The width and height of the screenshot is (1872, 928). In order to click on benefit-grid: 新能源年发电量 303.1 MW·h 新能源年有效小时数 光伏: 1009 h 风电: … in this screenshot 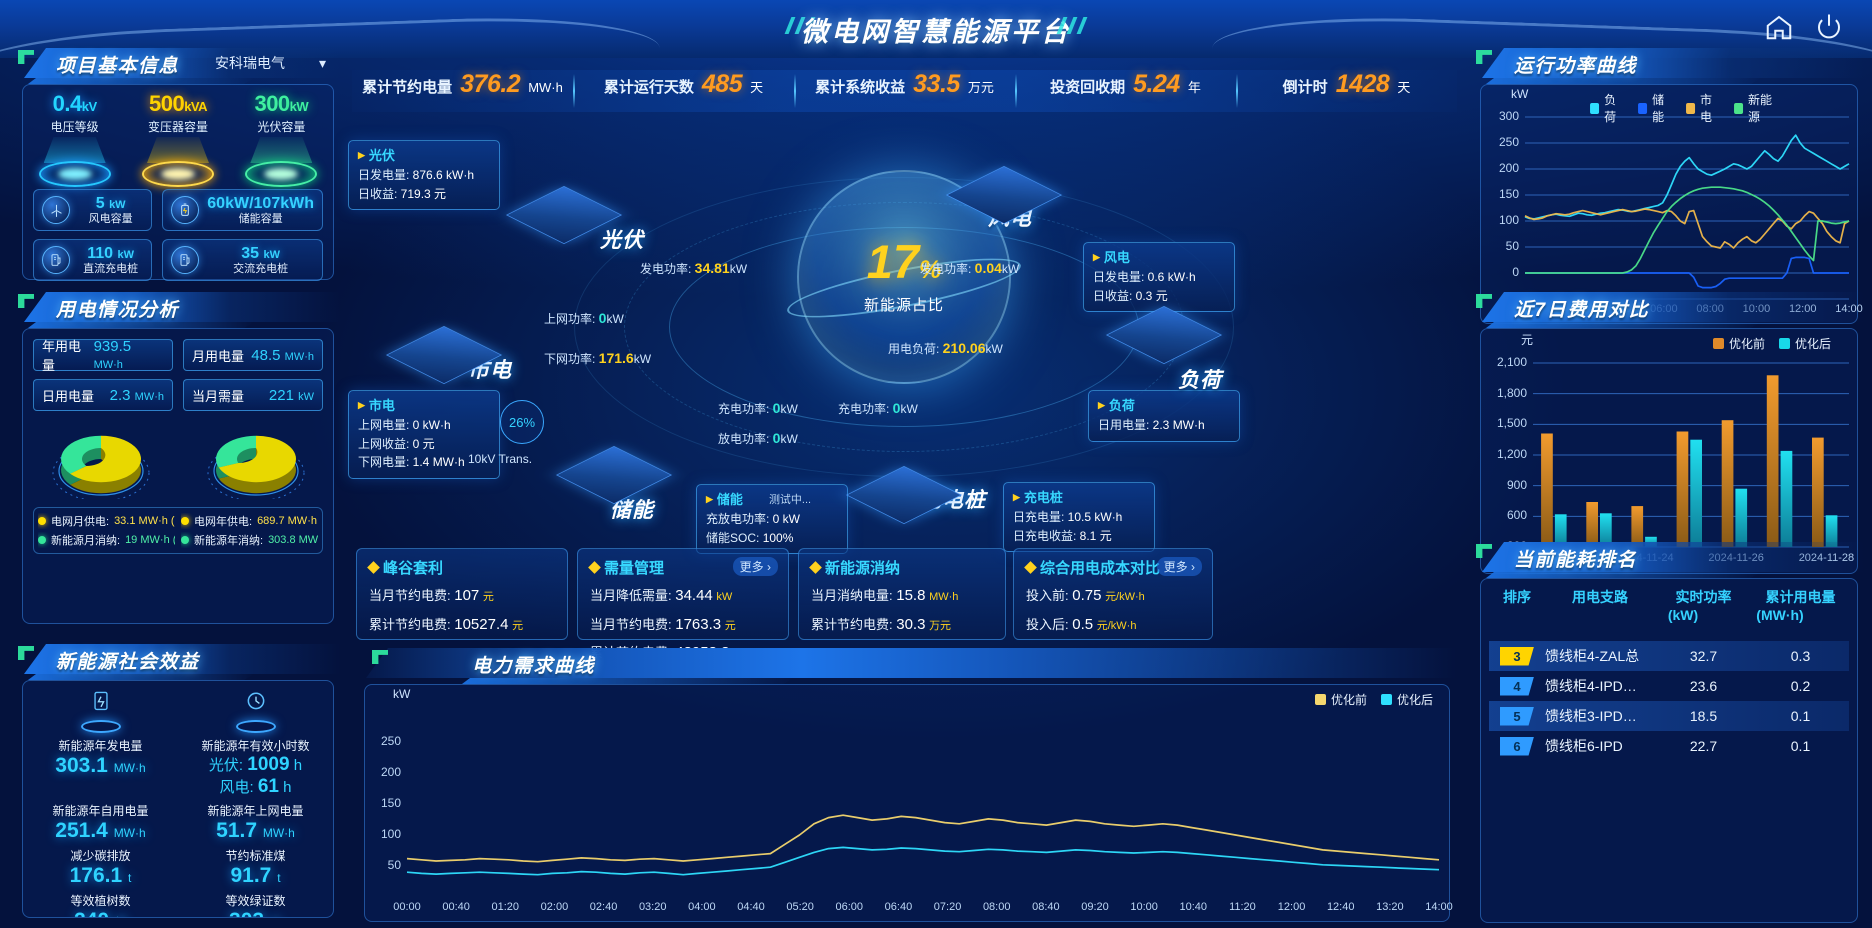, I will do `click(178, 803)`.